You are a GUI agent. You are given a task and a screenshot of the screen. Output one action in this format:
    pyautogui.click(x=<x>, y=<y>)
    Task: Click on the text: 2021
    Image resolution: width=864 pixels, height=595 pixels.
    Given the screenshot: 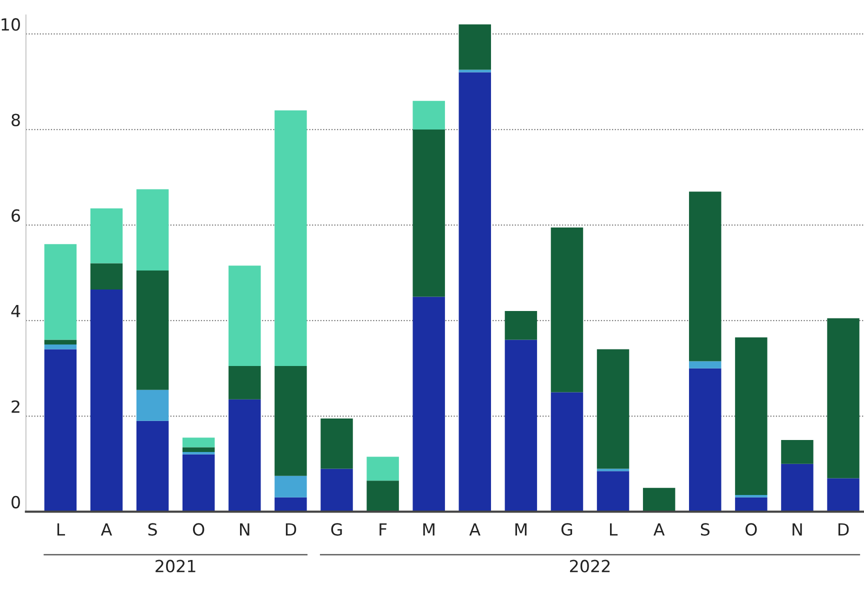 What is the action you would take?
    pyautogui.click(x=176, y=566)
    